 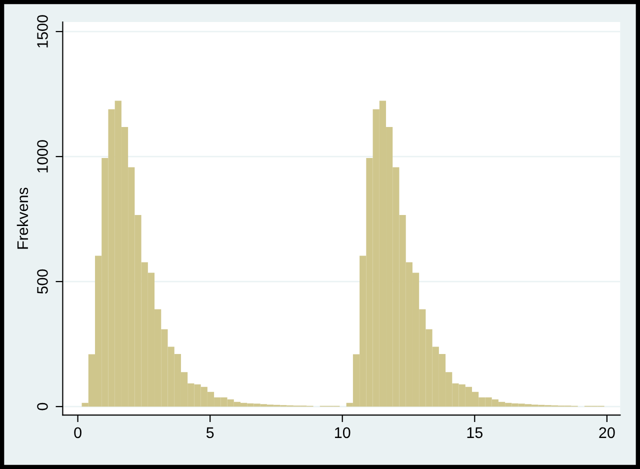 What do you see at coordinates (342, 432) in the screenshot?
I see `x-tick-label: 10` at bounding box center [342, 432].